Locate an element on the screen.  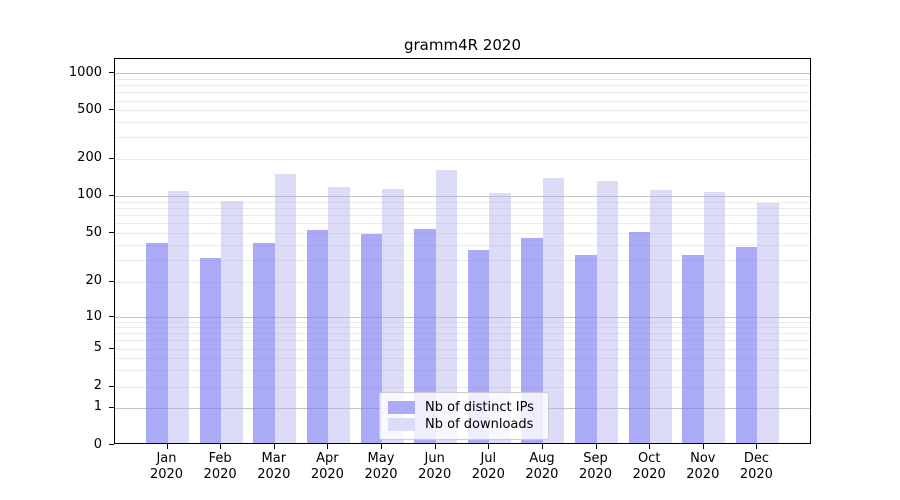
x-tick-mark-dec is located at coordinates (757, 446).